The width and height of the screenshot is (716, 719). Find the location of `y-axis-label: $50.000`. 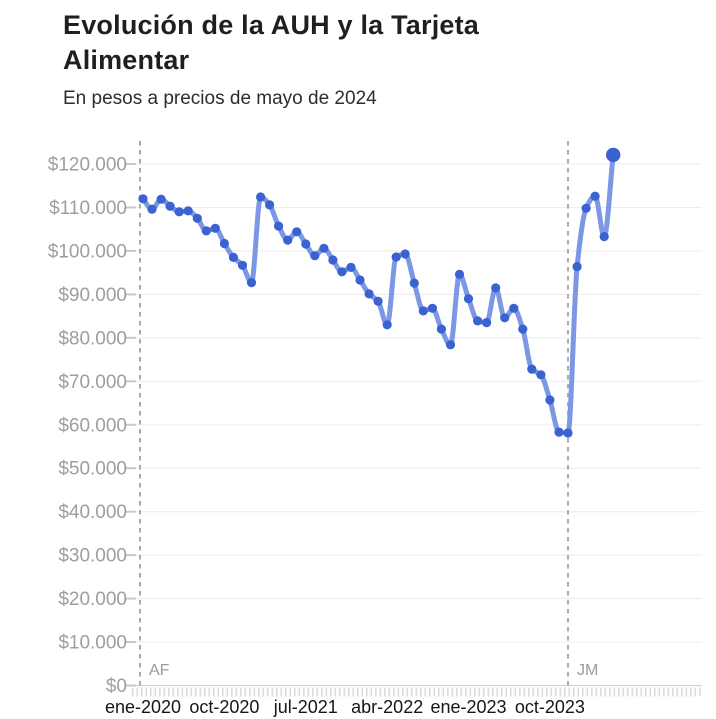

y-axis-label: $50.000 is located at coordinates (92, 469).